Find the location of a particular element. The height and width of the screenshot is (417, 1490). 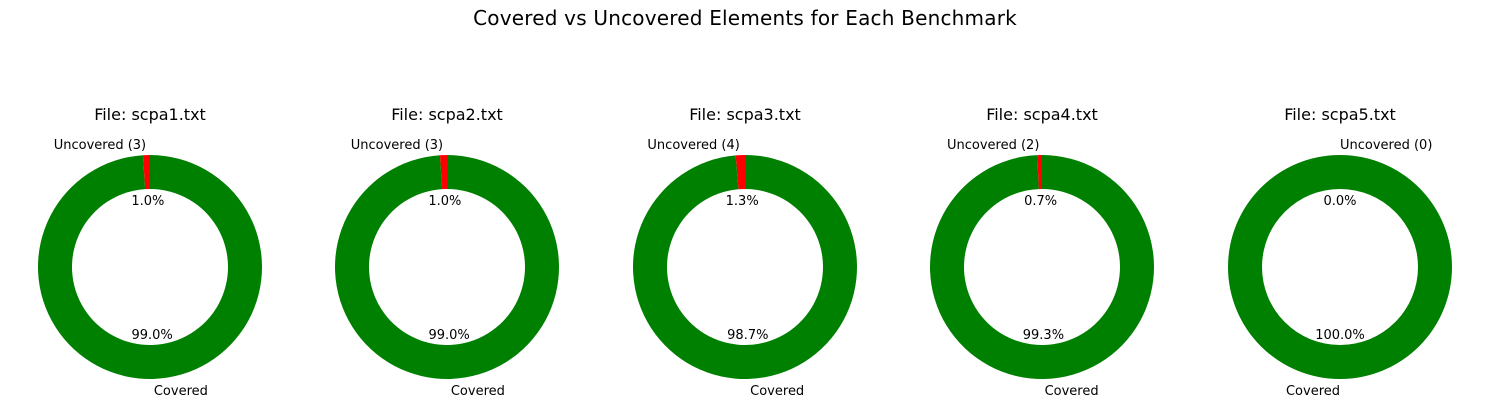

chart-title: File: scpa2.txt is located at coordinates (447, 114).